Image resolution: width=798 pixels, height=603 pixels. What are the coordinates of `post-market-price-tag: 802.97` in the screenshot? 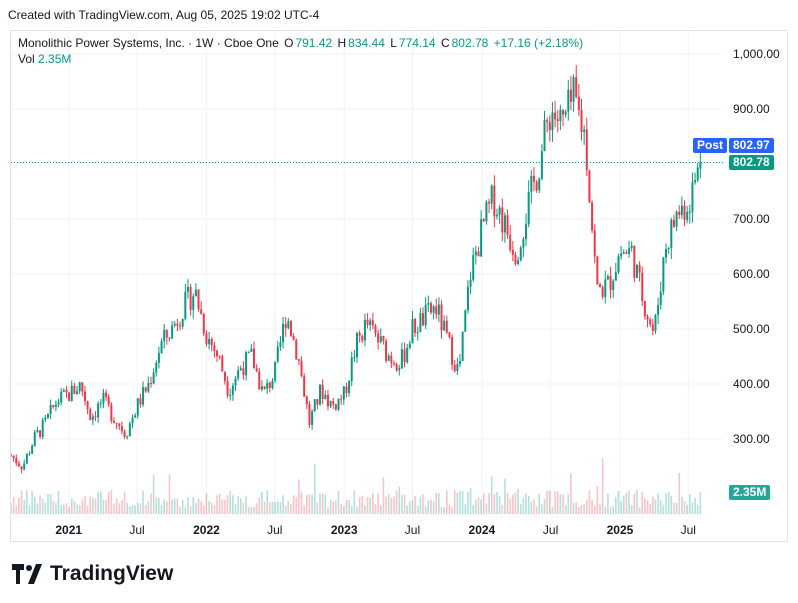 It's located at (751, 145).